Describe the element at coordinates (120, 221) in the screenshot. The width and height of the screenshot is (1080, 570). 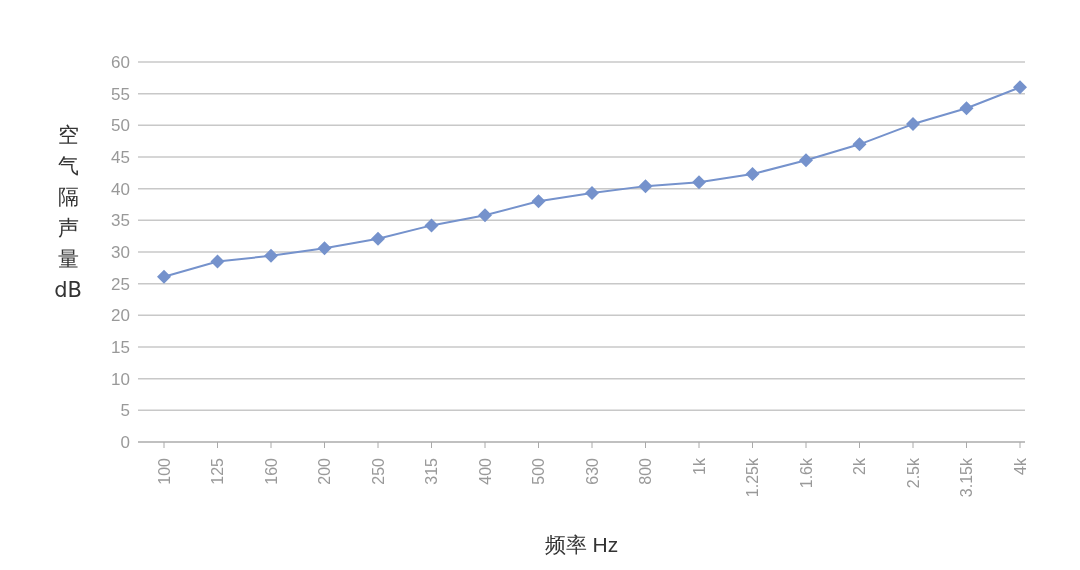
I see `y-tick-label: 35` at that location.